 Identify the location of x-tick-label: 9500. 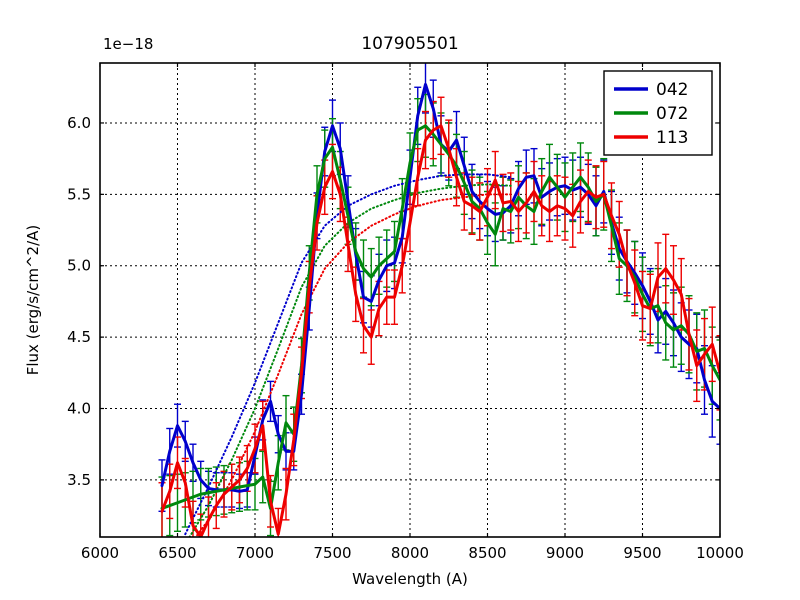
(642, 553).